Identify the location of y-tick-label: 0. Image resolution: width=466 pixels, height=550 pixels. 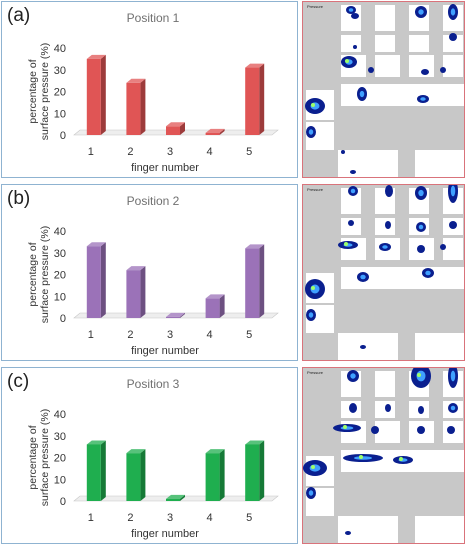
(63, 502).